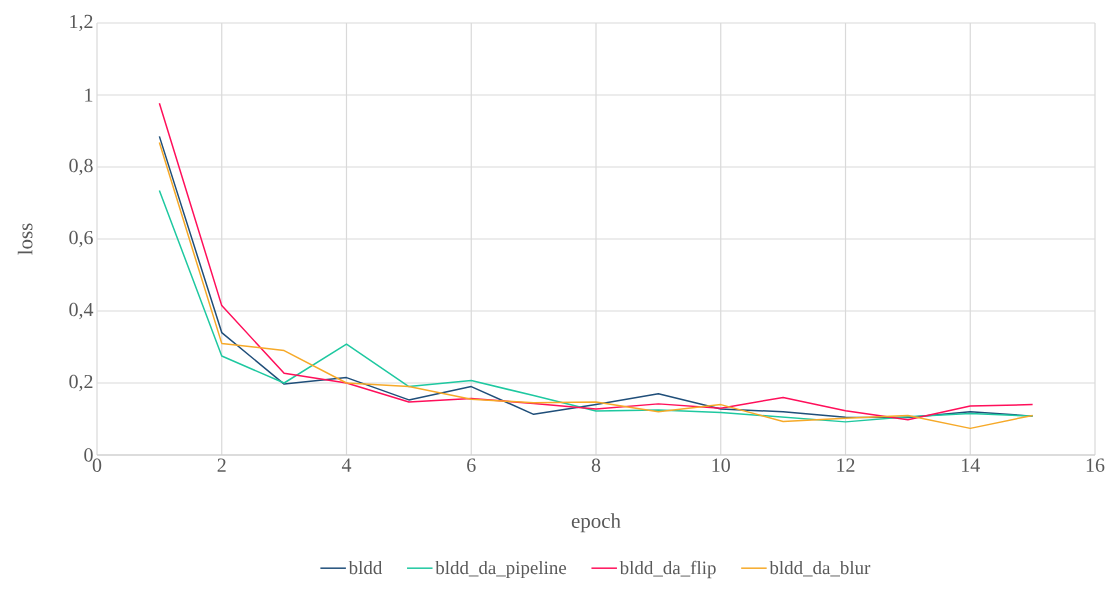 This screenshot has height=605, width=1112. I want to click on y-tick-label: 0,6, so click(81, 239).